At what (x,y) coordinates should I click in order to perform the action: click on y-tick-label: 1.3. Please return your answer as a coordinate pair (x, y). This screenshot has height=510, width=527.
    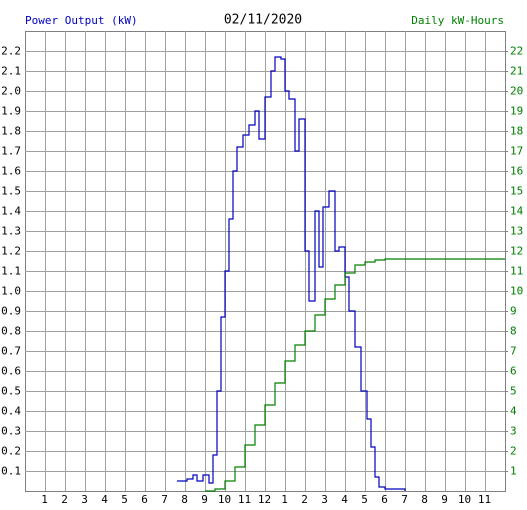
    Looking at the image, I should click on (11, 231).